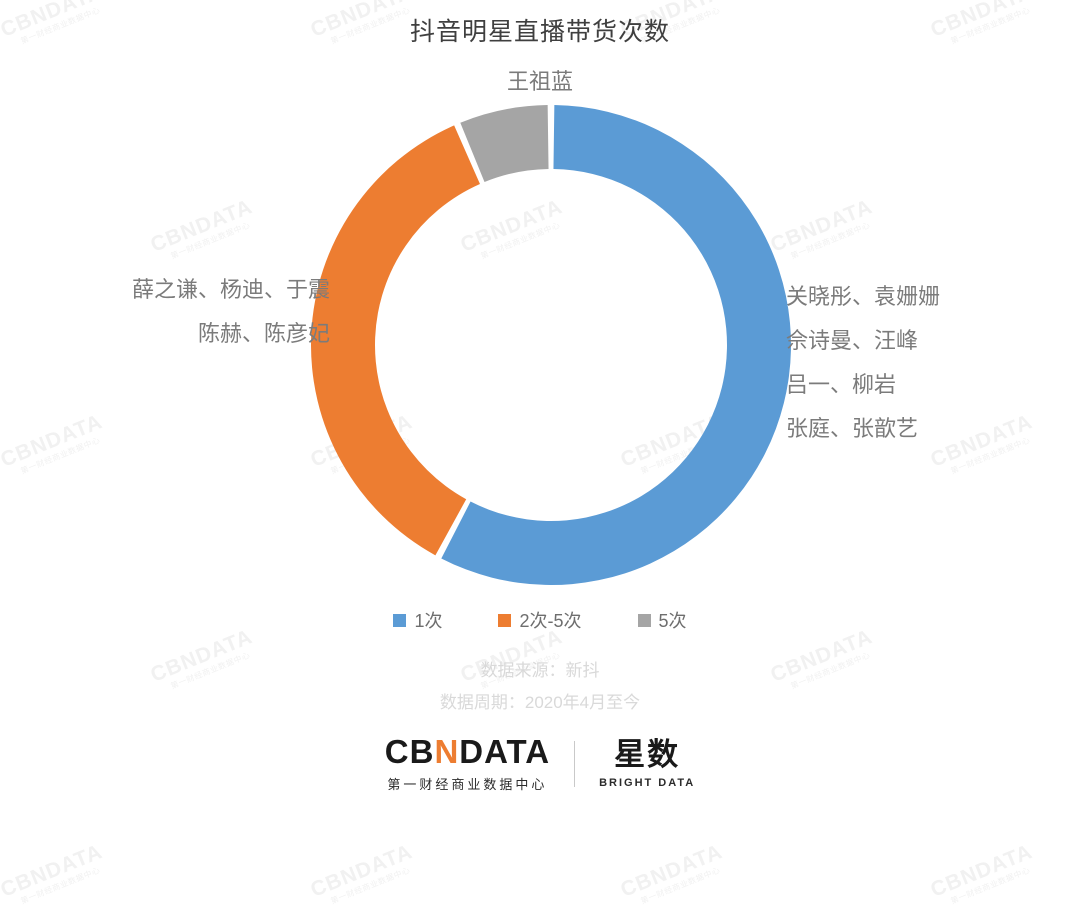 The image size is (1080, 912). What do you see at coordinates (647, 754) in the screenshot?
I see `brightdata-wordmark-cn: 星数` at bounding box center [647, 754].